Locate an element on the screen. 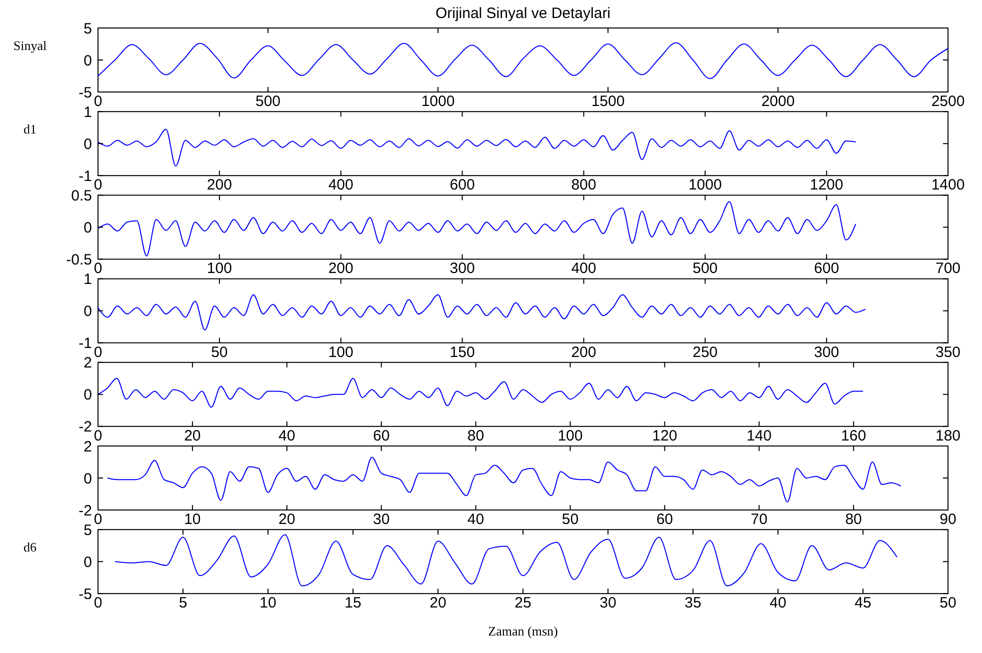 Image resolution: width=982 pixels, height=653 pixels. x-tick-label: 5 is located at coordinates (183, 603).